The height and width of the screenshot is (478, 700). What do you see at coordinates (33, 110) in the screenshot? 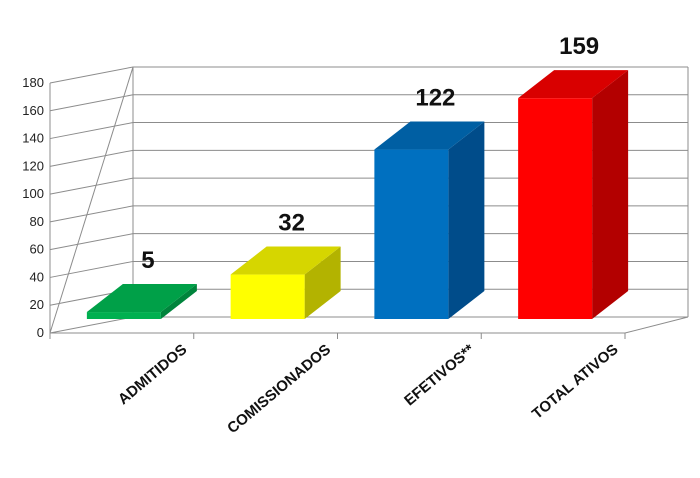
I see `y-tick-label: 160` at bounding box center [33, 110].